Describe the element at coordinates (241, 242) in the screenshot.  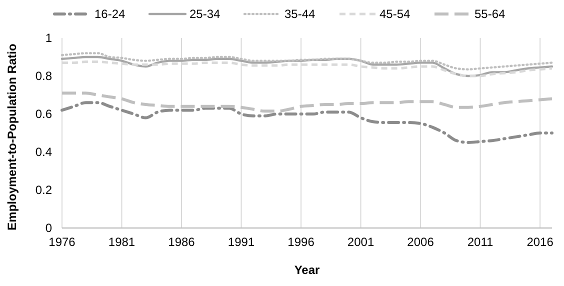
I see `x-tick-label: 1991` at that location.